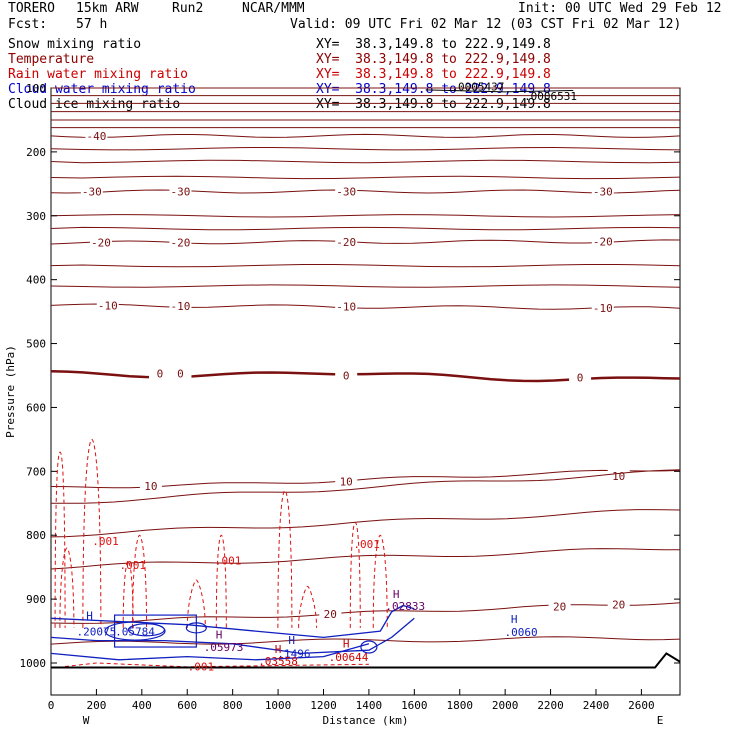 The height and width of the screenshot is (740, 740). Describe the element at coordinates (187, 705) in the screenshot. I see `x-tick-label-600: 600` at that location.